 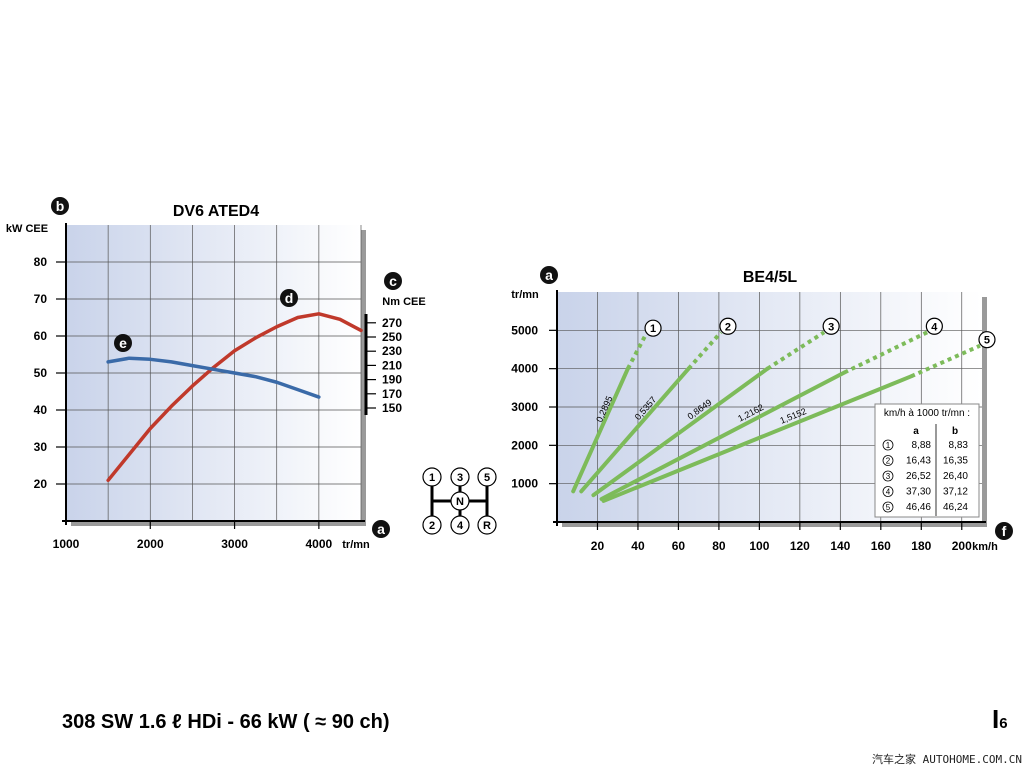 What do you see at coordinates (41, 484) in the screenshot?
I see `y-tick-label: 20` at bounding box center [41, 484].